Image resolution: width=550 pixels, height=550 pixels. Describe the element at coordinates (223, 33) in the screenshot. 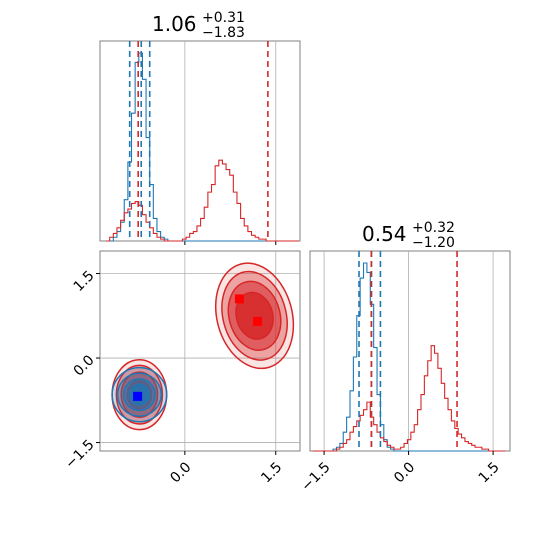

I see `marginal-title-1-minus: −1.83` at that location.